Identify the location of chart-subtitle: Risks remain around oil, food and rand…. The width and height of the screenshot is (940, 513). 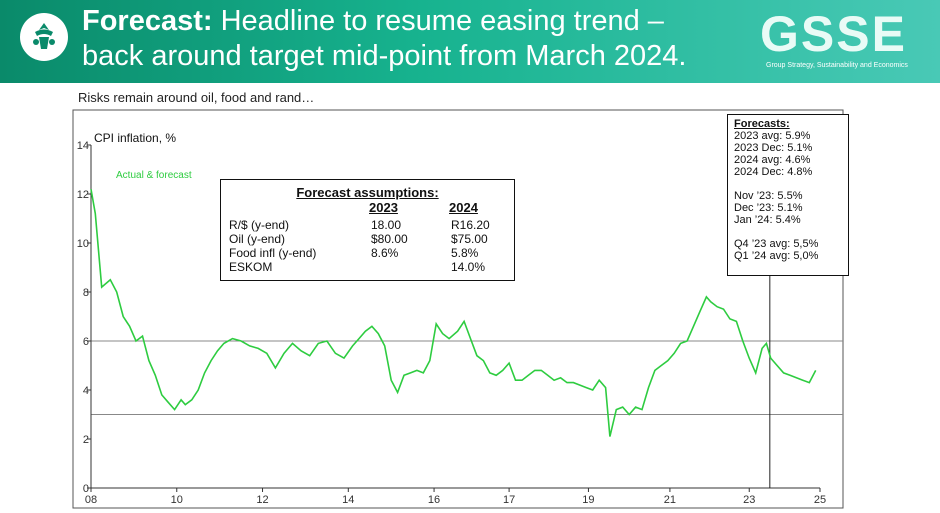
(196, 97).